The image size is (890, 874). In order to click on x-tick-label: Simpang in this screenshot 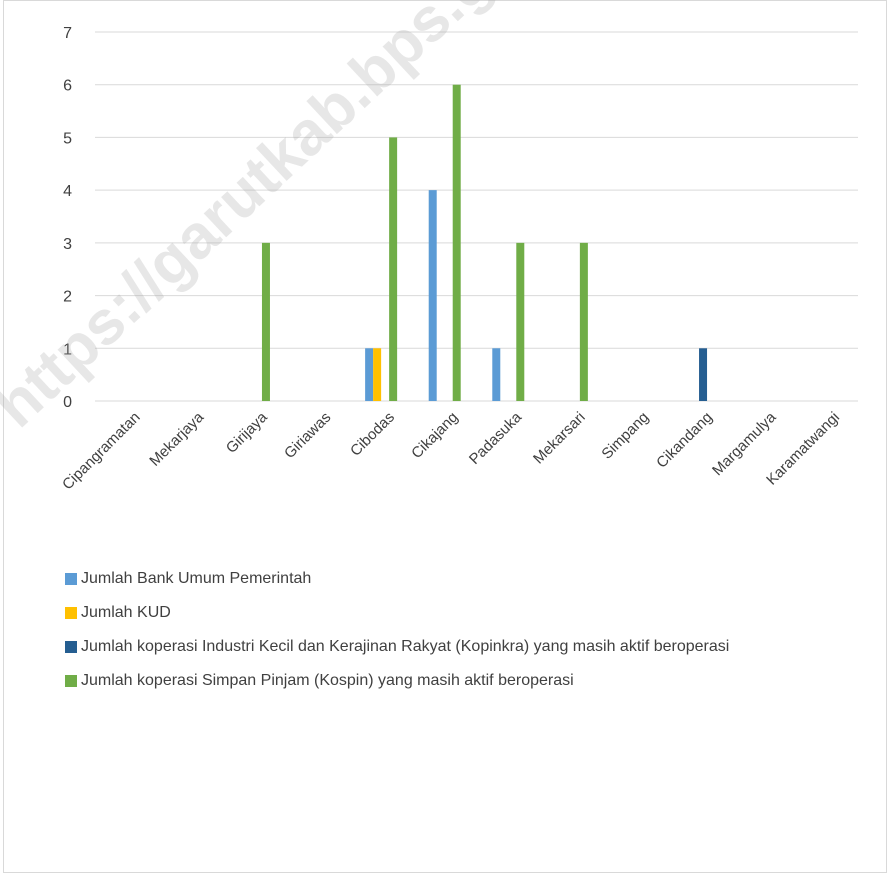, I will do `click(625, 436)`.